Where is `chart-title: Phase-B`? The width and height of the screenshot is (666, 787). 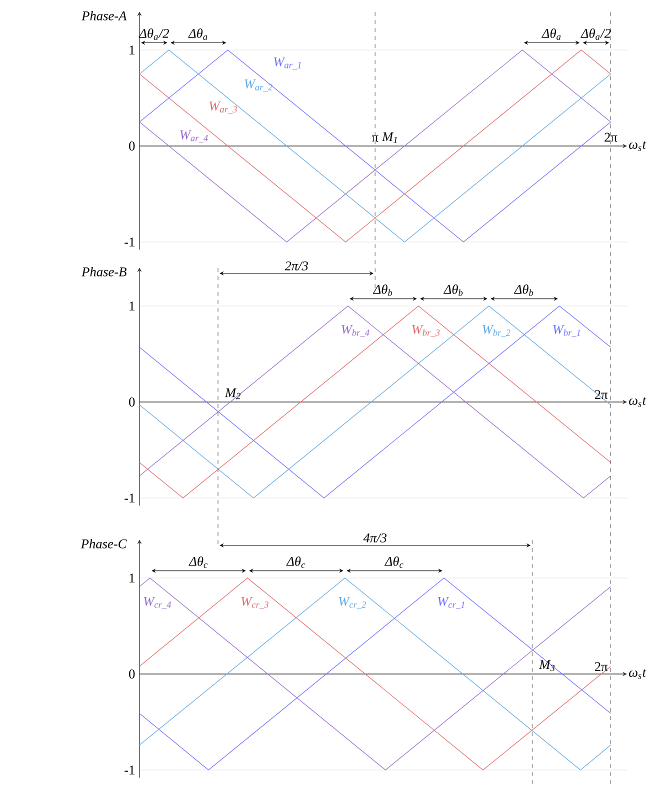 chart-title: Phase-B is located at coordinates (104, 271).